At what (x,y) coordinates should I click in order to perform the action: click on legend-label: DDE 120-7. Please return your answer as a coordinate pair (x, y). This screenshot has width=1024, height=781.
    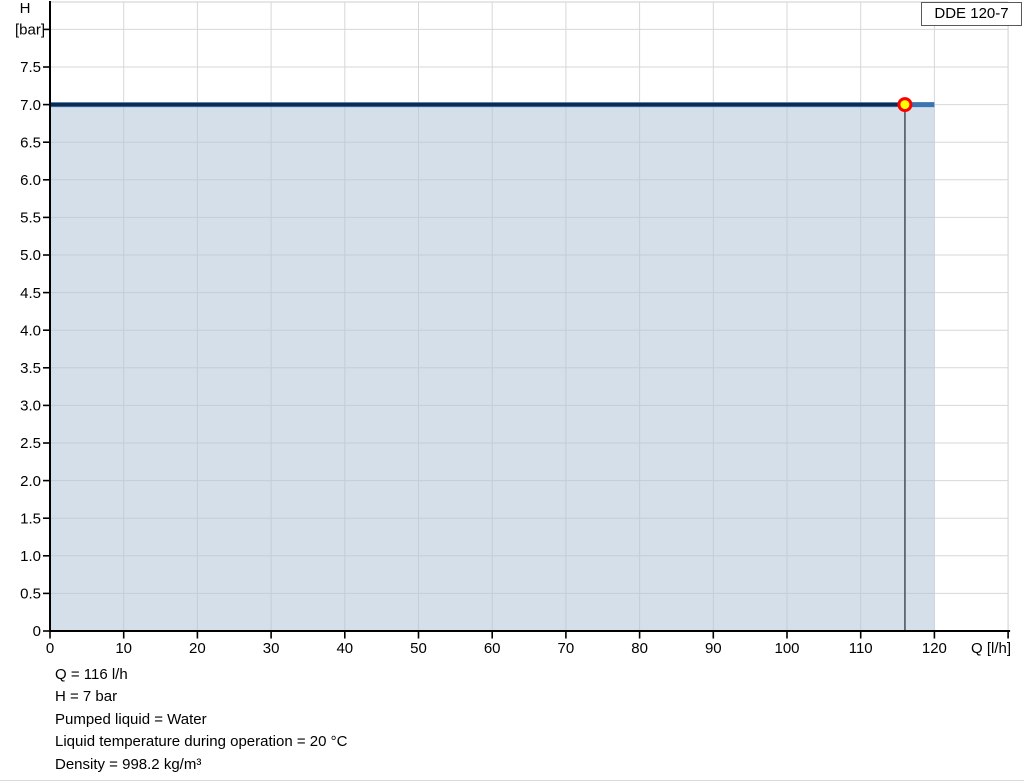
    Looking at the image, I should click on (971, 13).